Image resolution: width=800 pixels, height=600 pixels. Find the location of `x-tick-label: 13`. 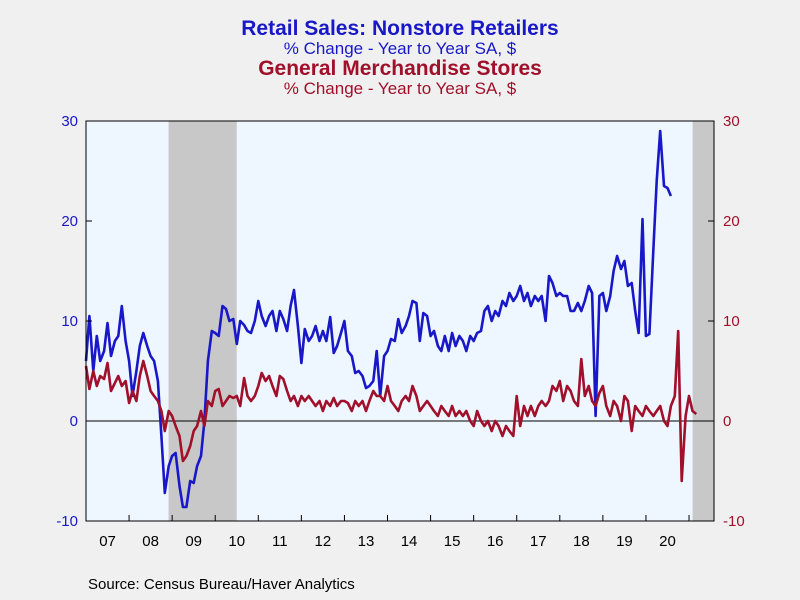

x-tick-label: 13 is located at coordinates (366, 541).